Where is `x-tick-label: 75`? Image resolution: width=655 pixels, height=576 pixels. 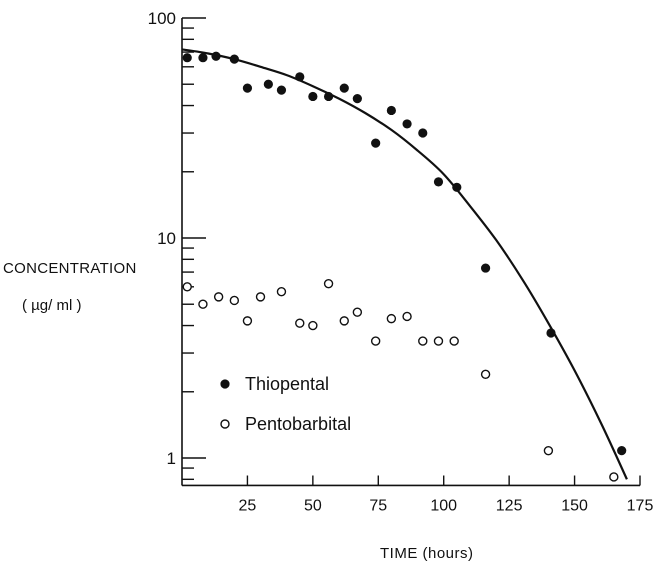
x-tick-label: 75 is located at coordinates (378, 505).